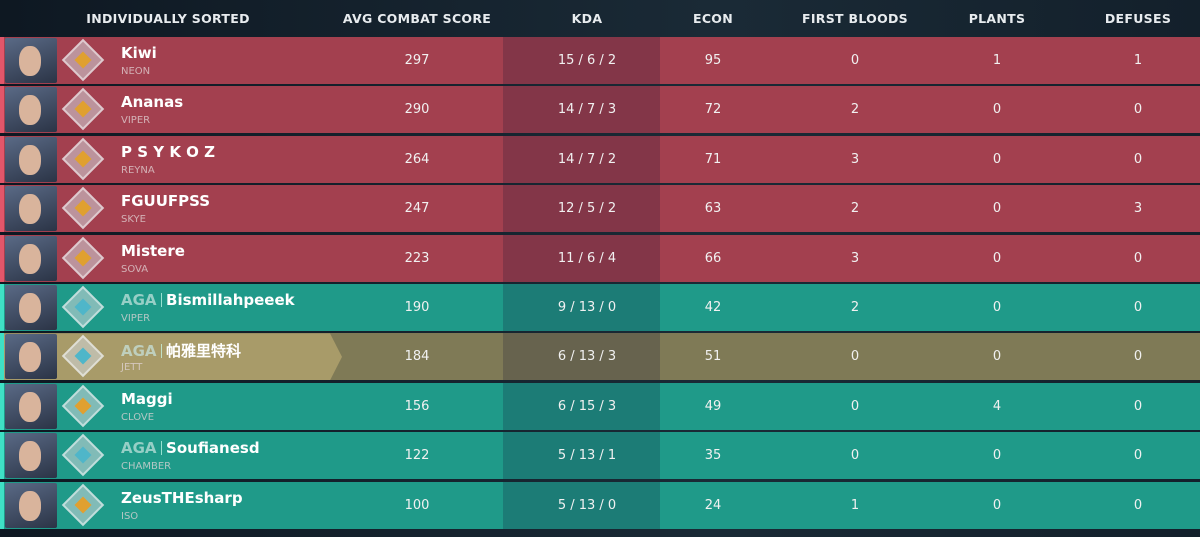 The width and height of the screenshot is (1200, 537). I want to click on player-name: FGUUFPSS, so click(165, 201).